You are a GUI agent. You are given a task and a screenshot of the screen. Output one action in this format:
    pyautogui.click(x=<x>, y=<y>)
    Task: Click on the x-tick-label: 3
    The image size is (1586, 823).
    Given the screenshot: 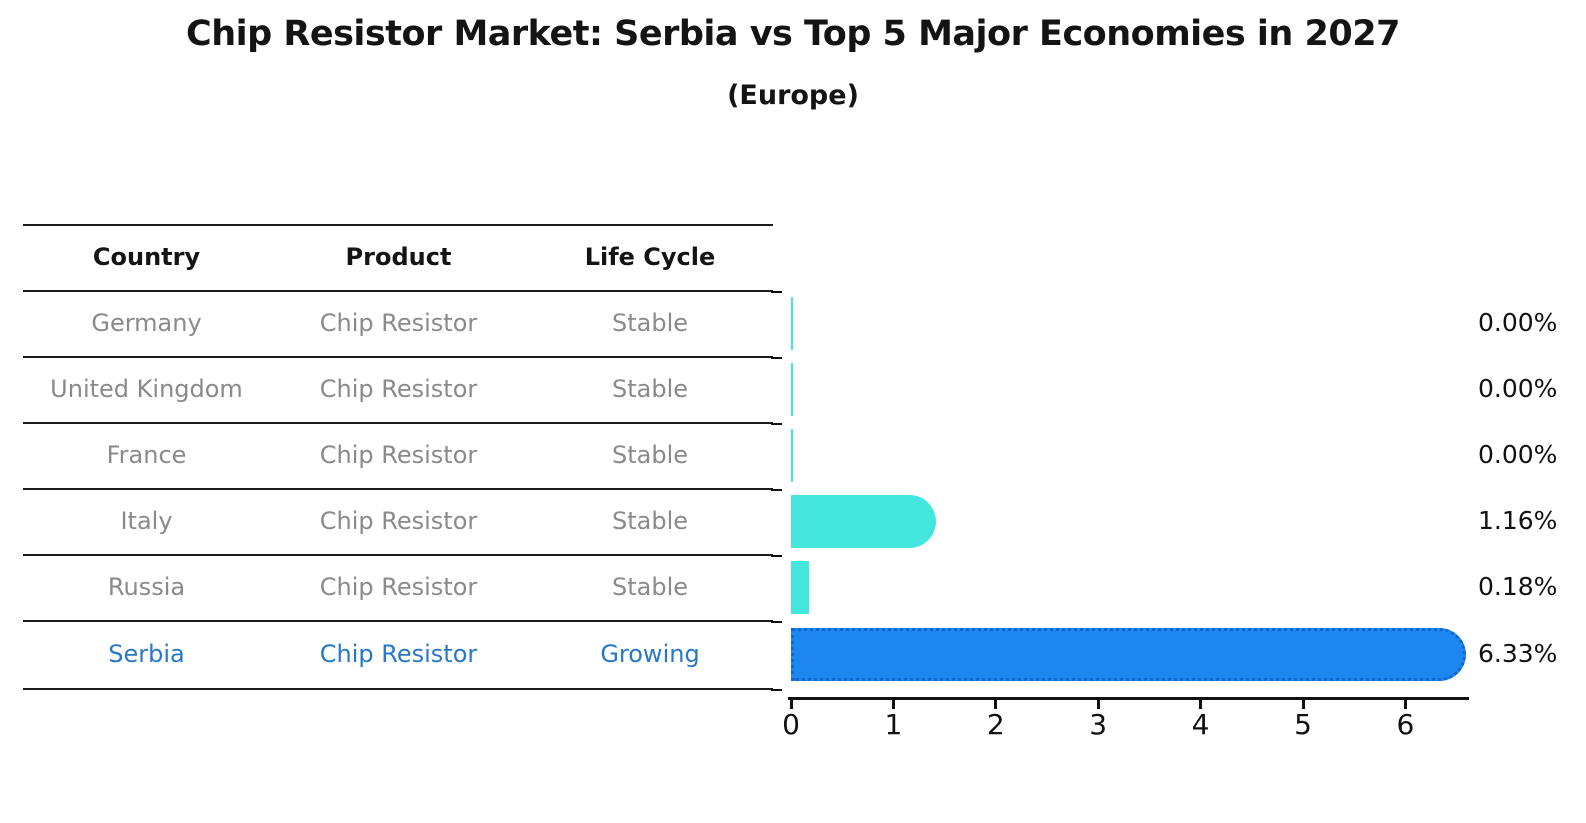 What is the action you would take?
    pyautogui.click(x=1098, y=724)
    